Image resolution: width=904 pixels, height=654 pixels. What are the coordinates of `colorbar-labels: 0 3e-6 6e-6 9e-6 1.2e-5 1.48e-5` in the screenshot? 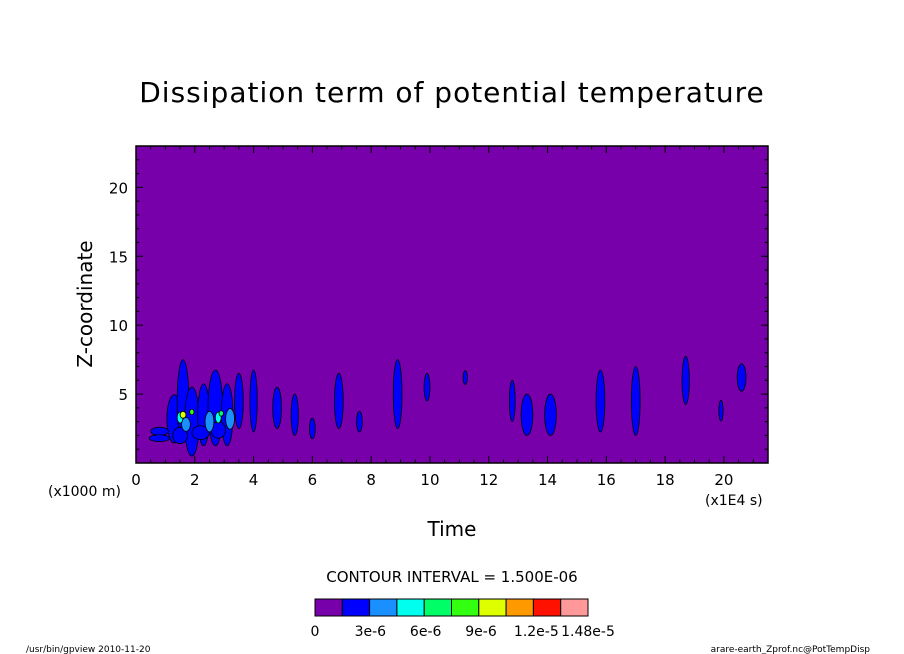 It's located at (463, 632).